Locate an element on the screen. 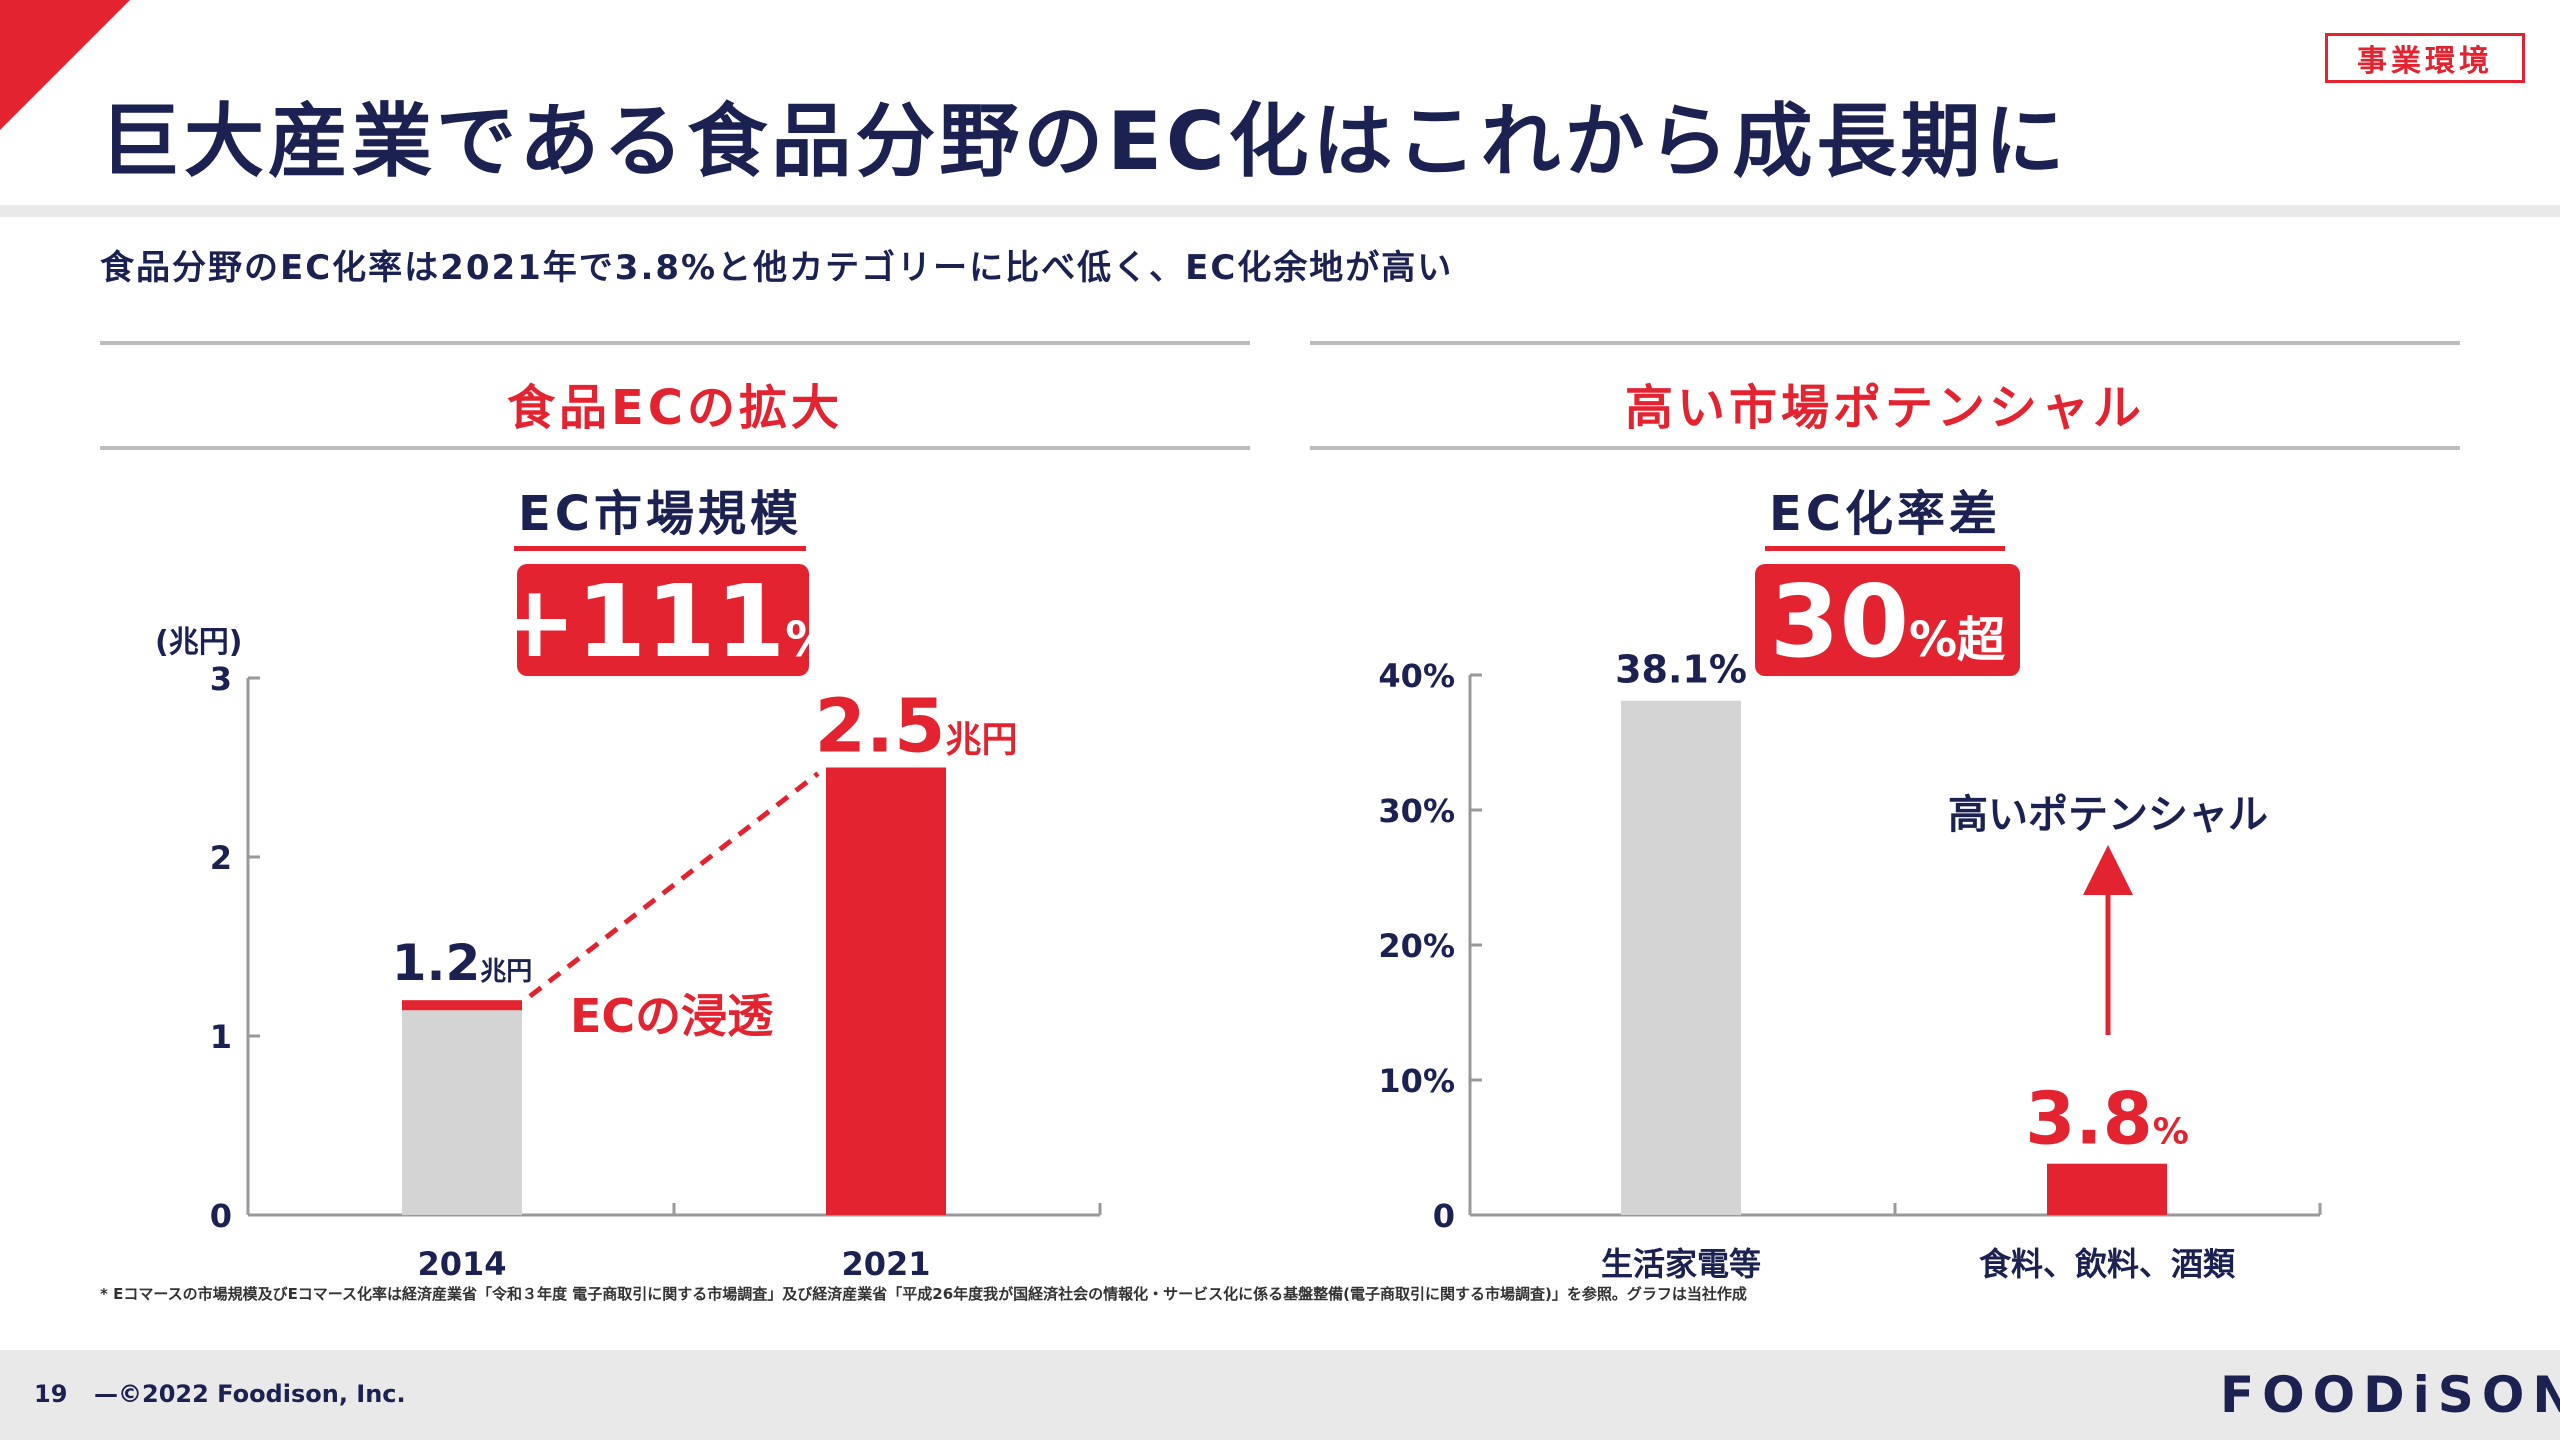  left-chart-unit-label: (兆円) is located at coordinates (198, 642).